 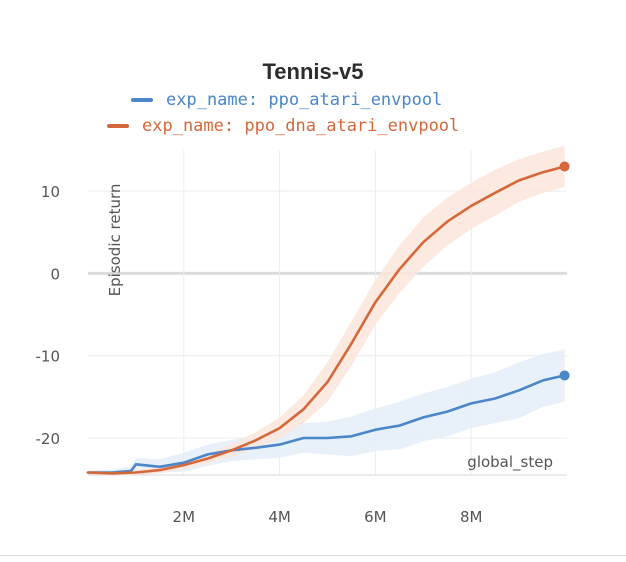 I want to click on y-axis-label: Episodic return, so click(x=115, y=240).